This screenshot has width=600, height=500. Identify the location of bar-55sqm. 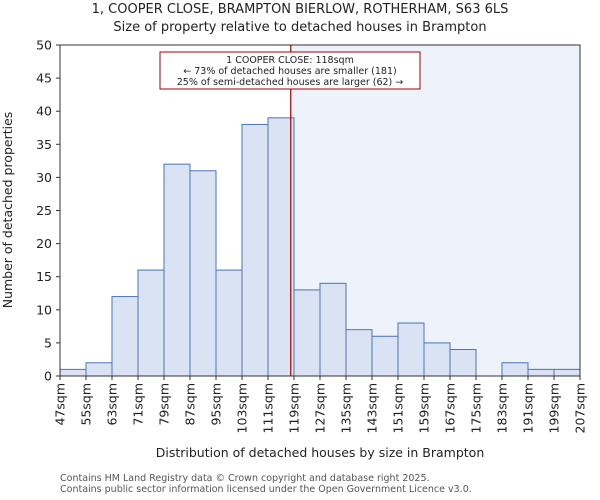
(99, 369).